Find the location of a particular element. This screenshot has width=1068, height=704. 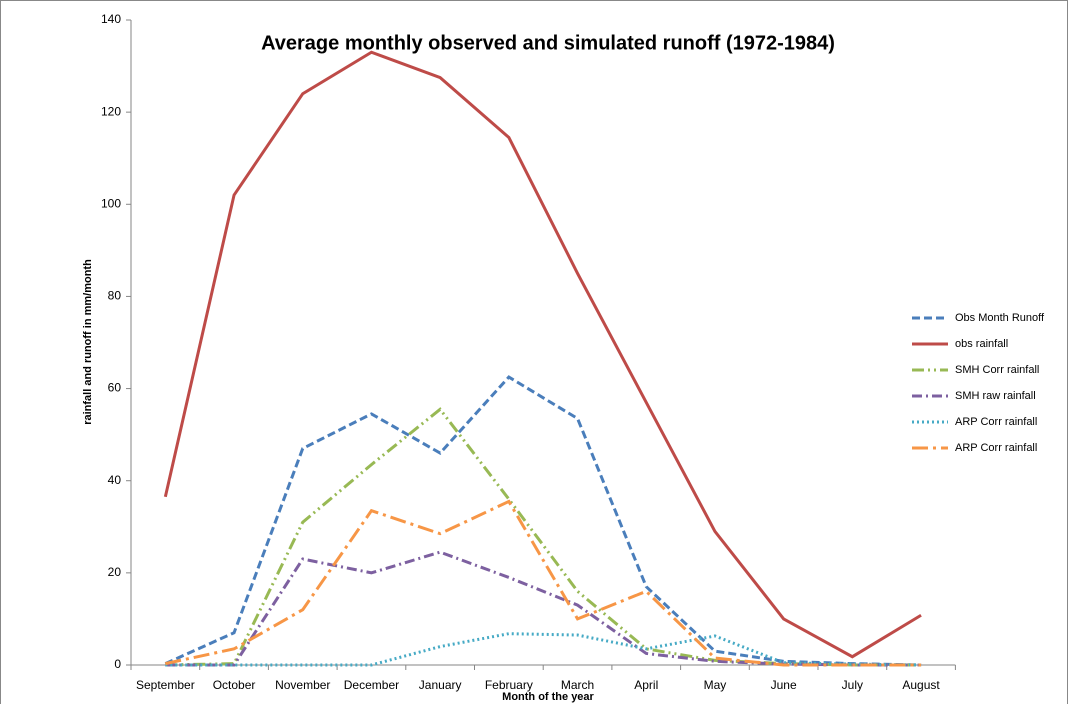

x-tick-label: April is located at coordinates (646, 685).